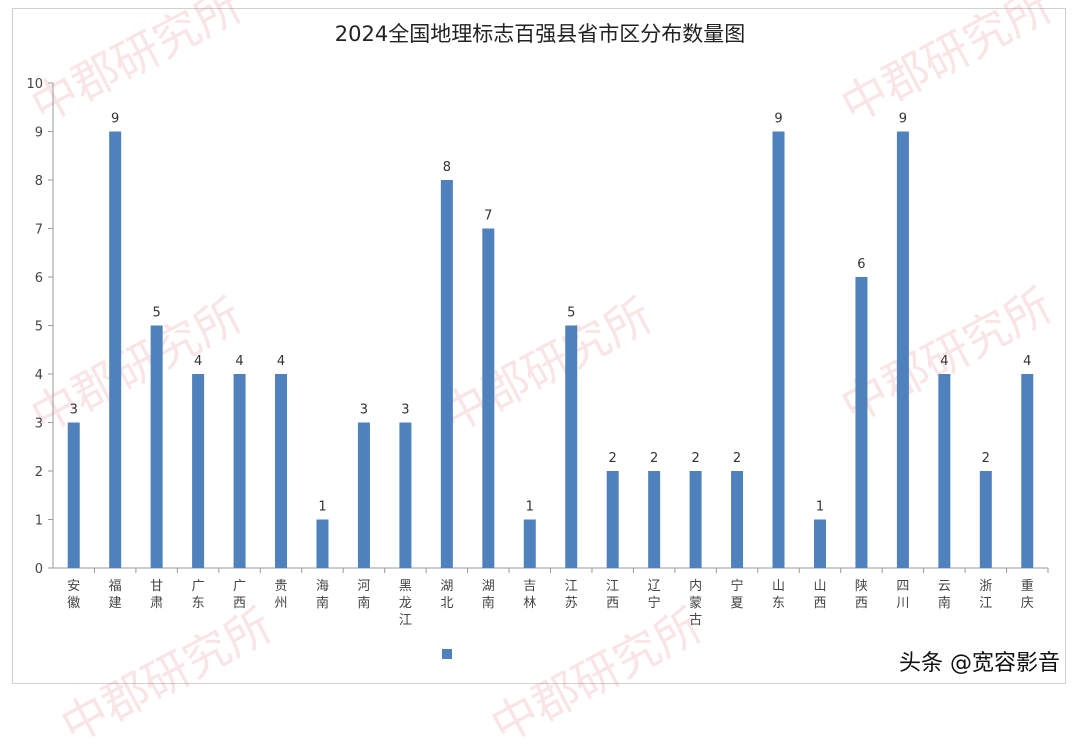 Image resolution: width=1080 pixels, height=756 pixels. I want to click on x-tick-label: 陕西, so click(861, 595).